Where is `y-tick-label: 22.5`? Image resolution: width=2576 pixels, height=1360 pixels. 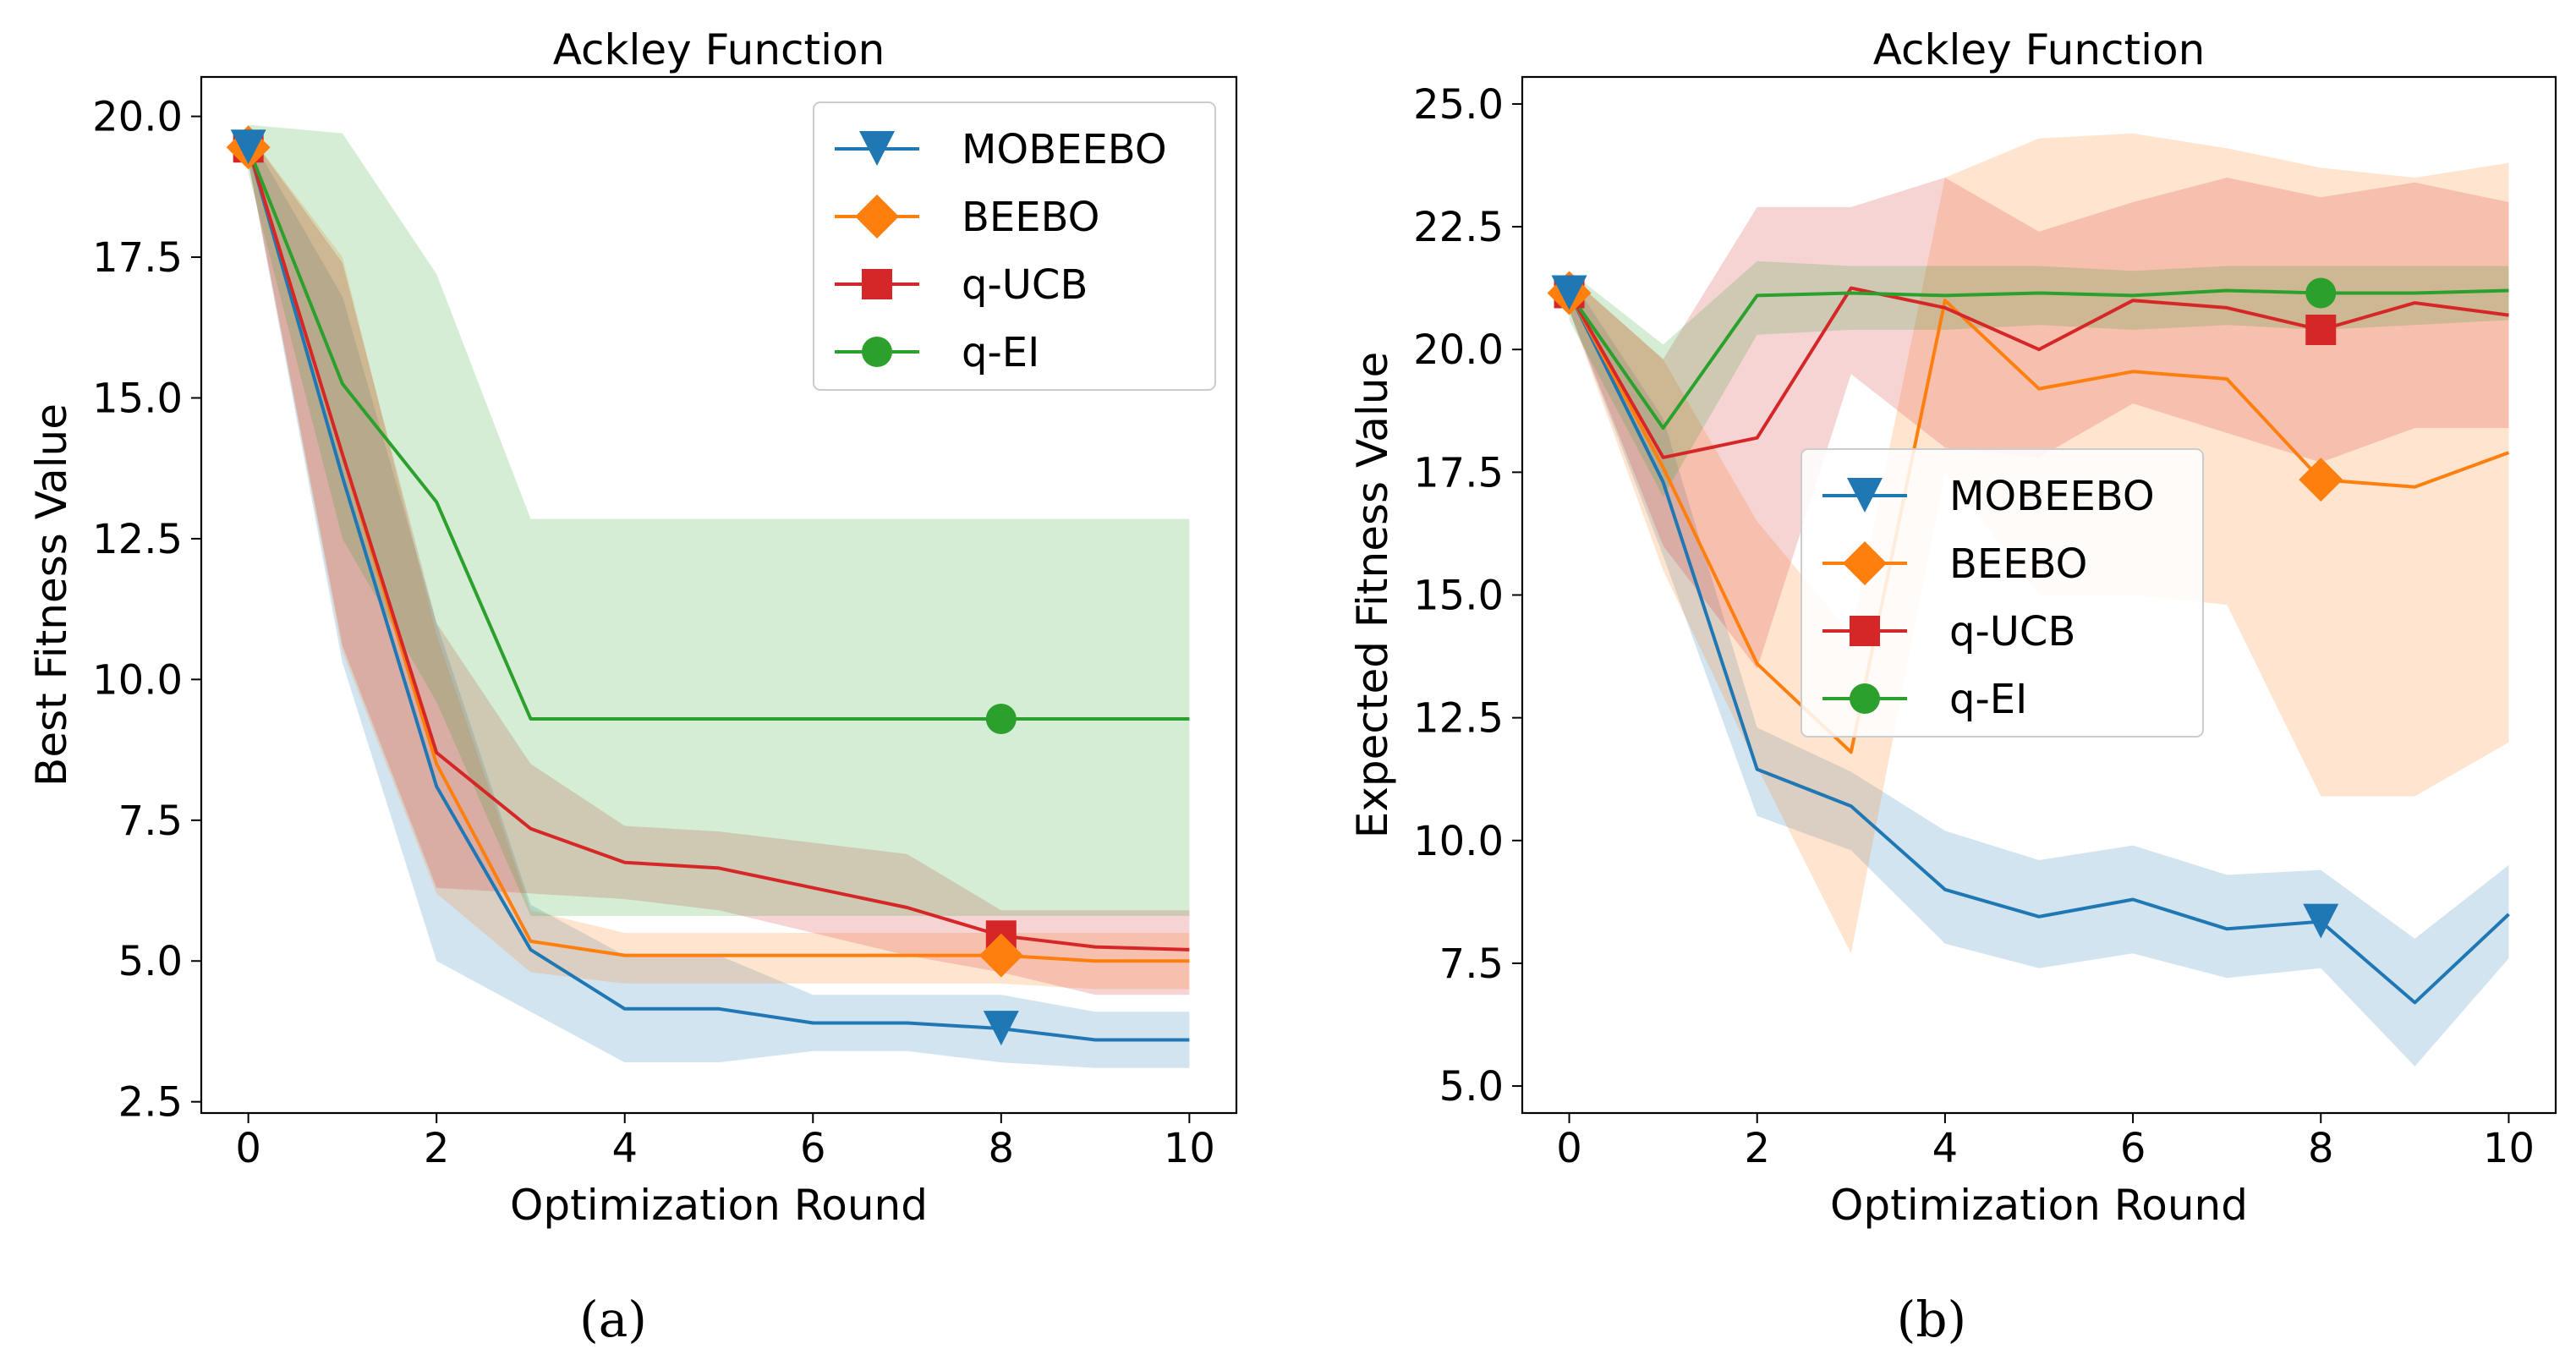
y-tick-label: 22.5 is located at coordinates (1458, 228).